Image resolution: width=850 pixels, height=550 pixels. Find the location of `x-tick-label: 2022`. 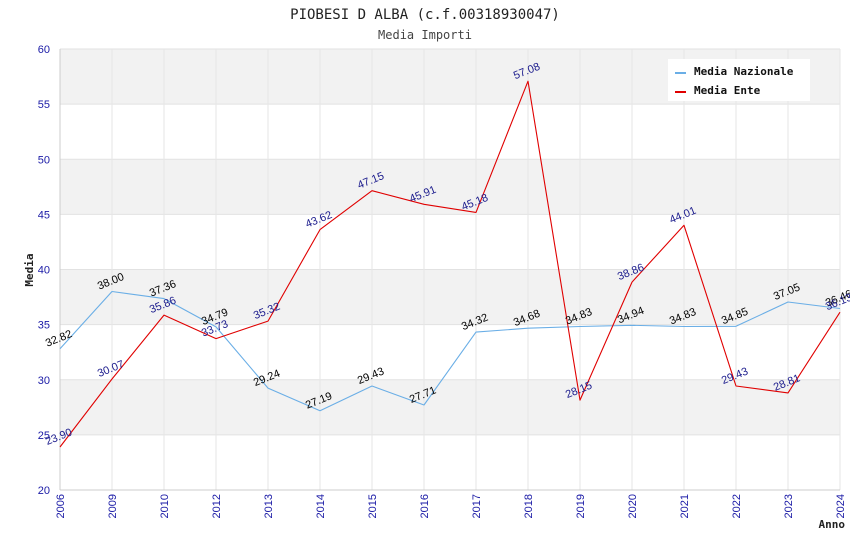

x-tick-label: 2022 is located at coordinates (737, 506).